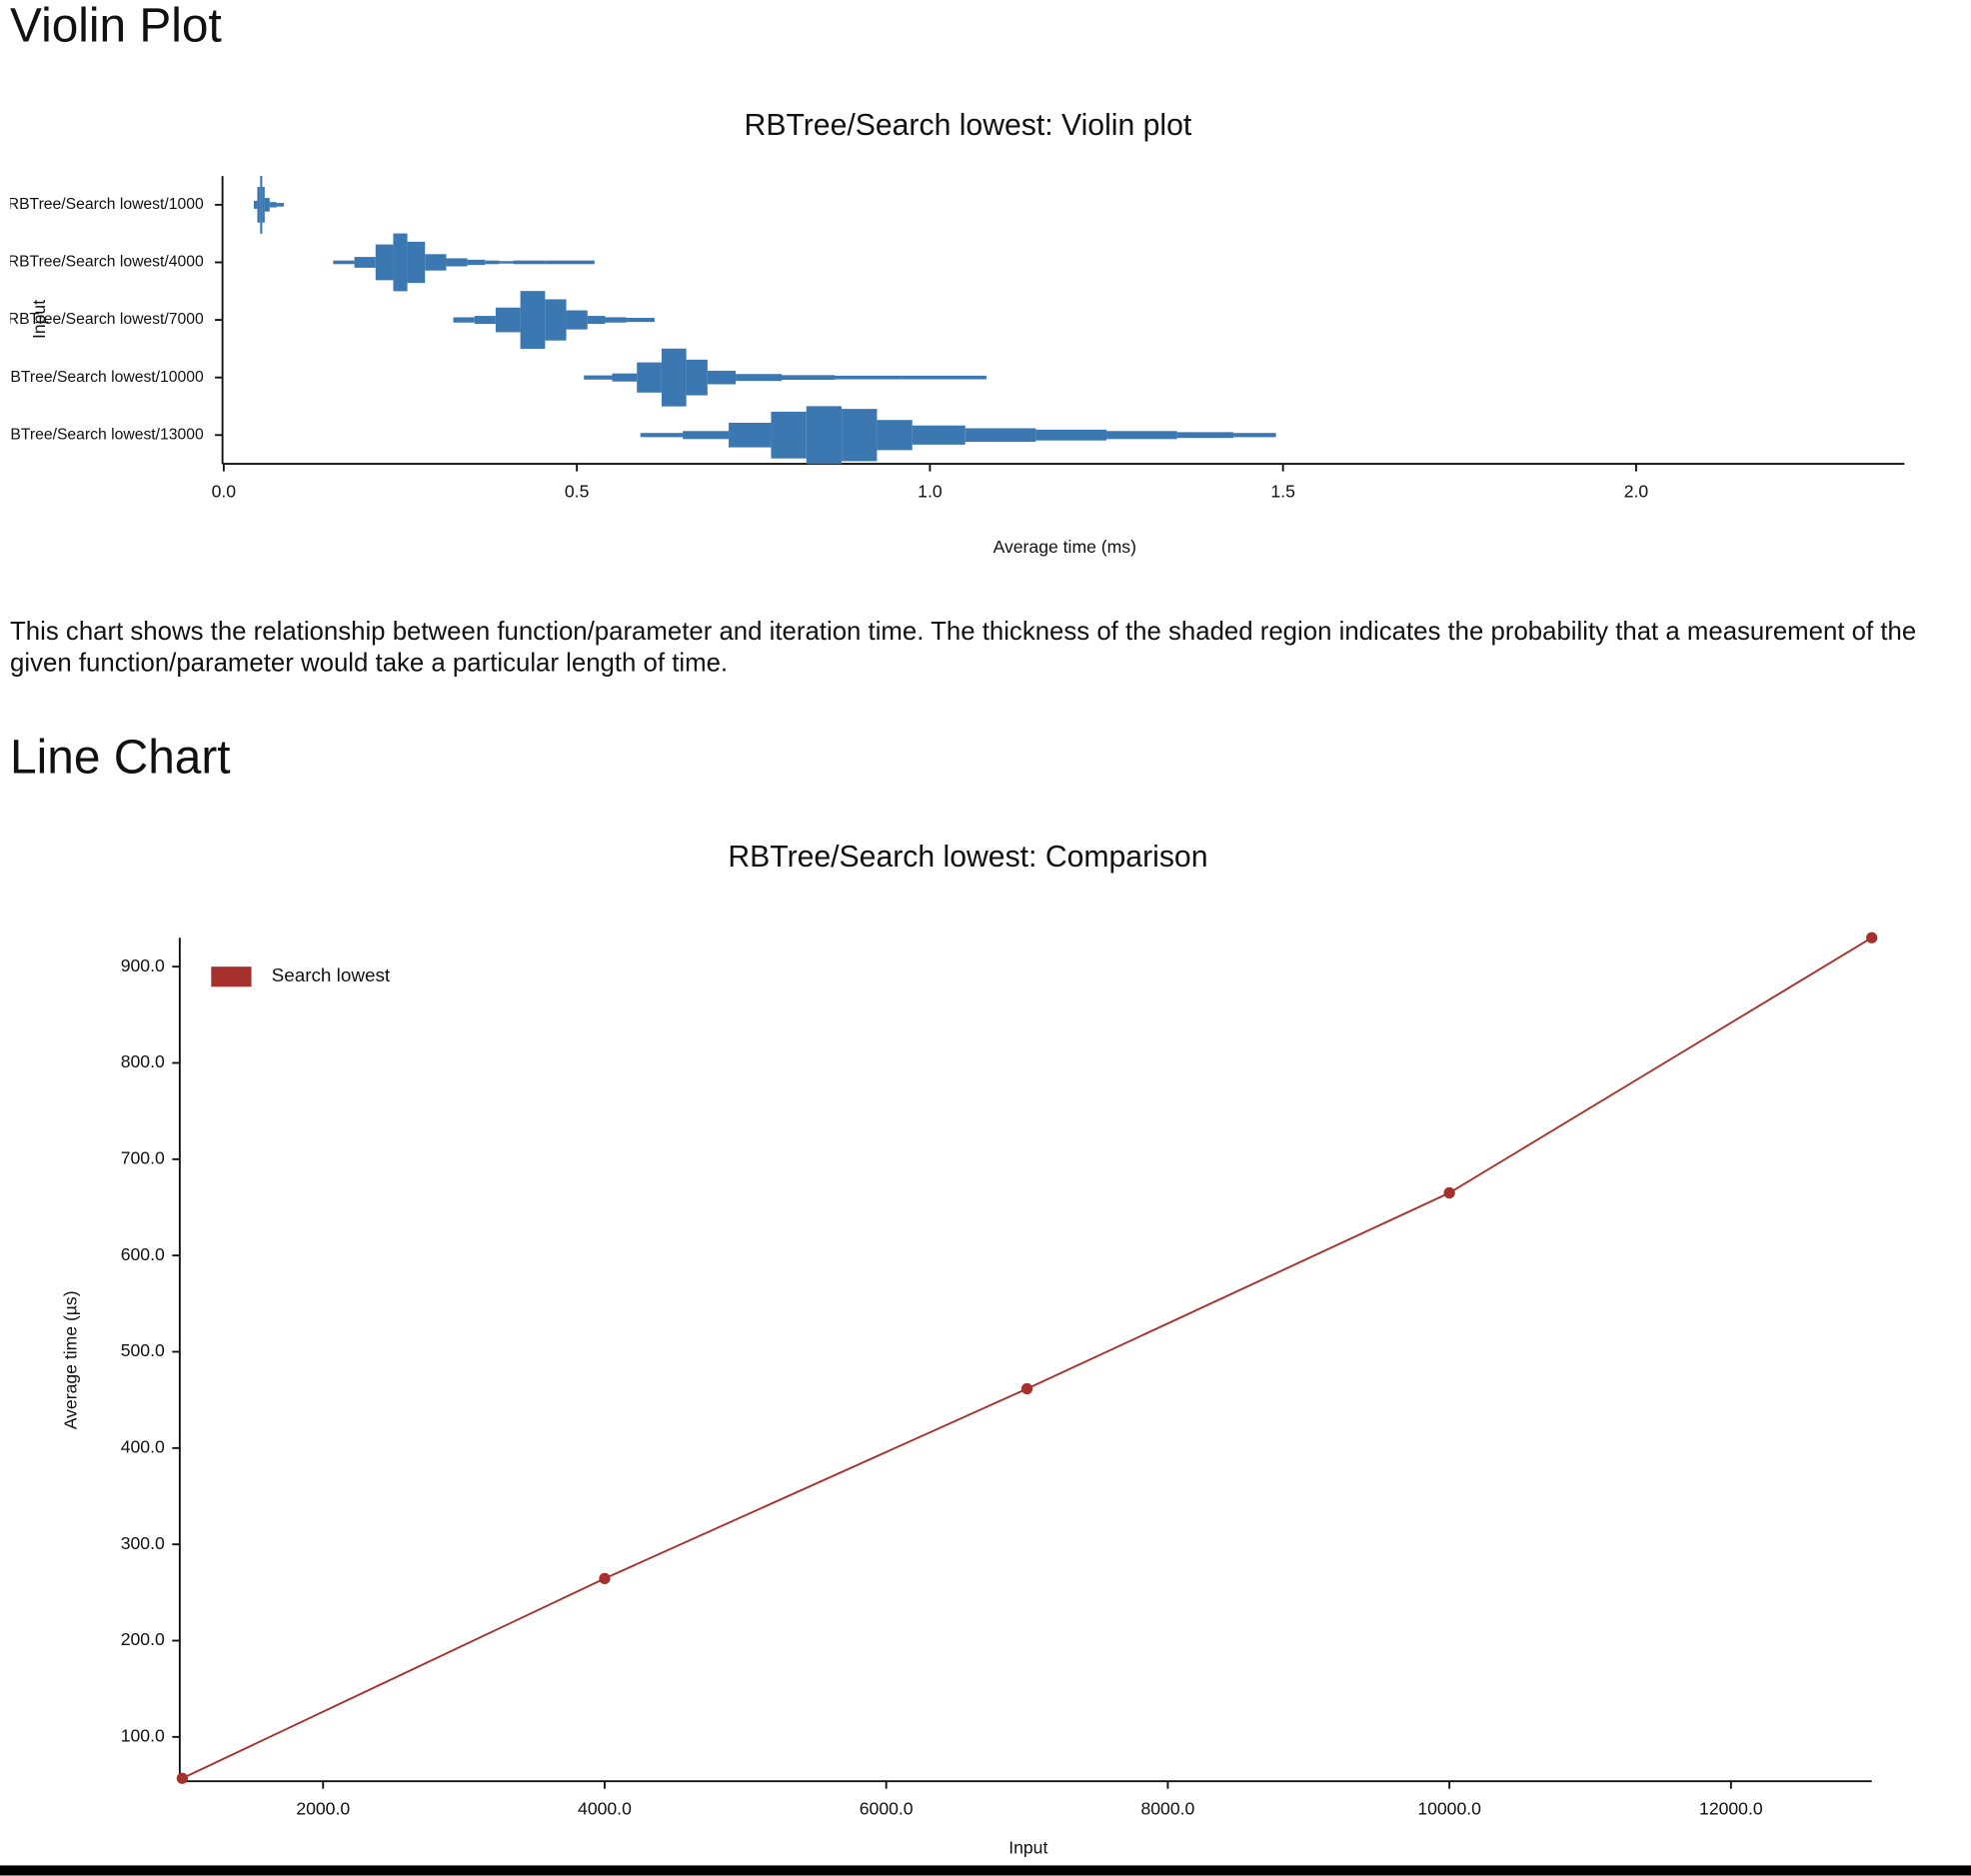 This screenshot has height=1876, width=1971. What do you see at coordinates (331, 974) in the screenshot?
I see `legend-label: Search lowest` at bounding box center [331, 974].